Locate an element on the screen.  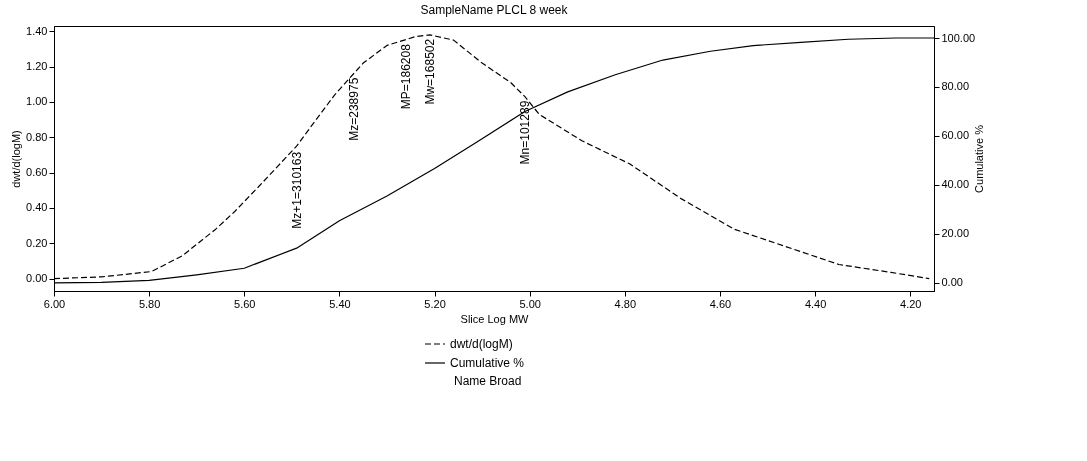
y-tick-label: 0.40 is located at coordinates (37, 207).